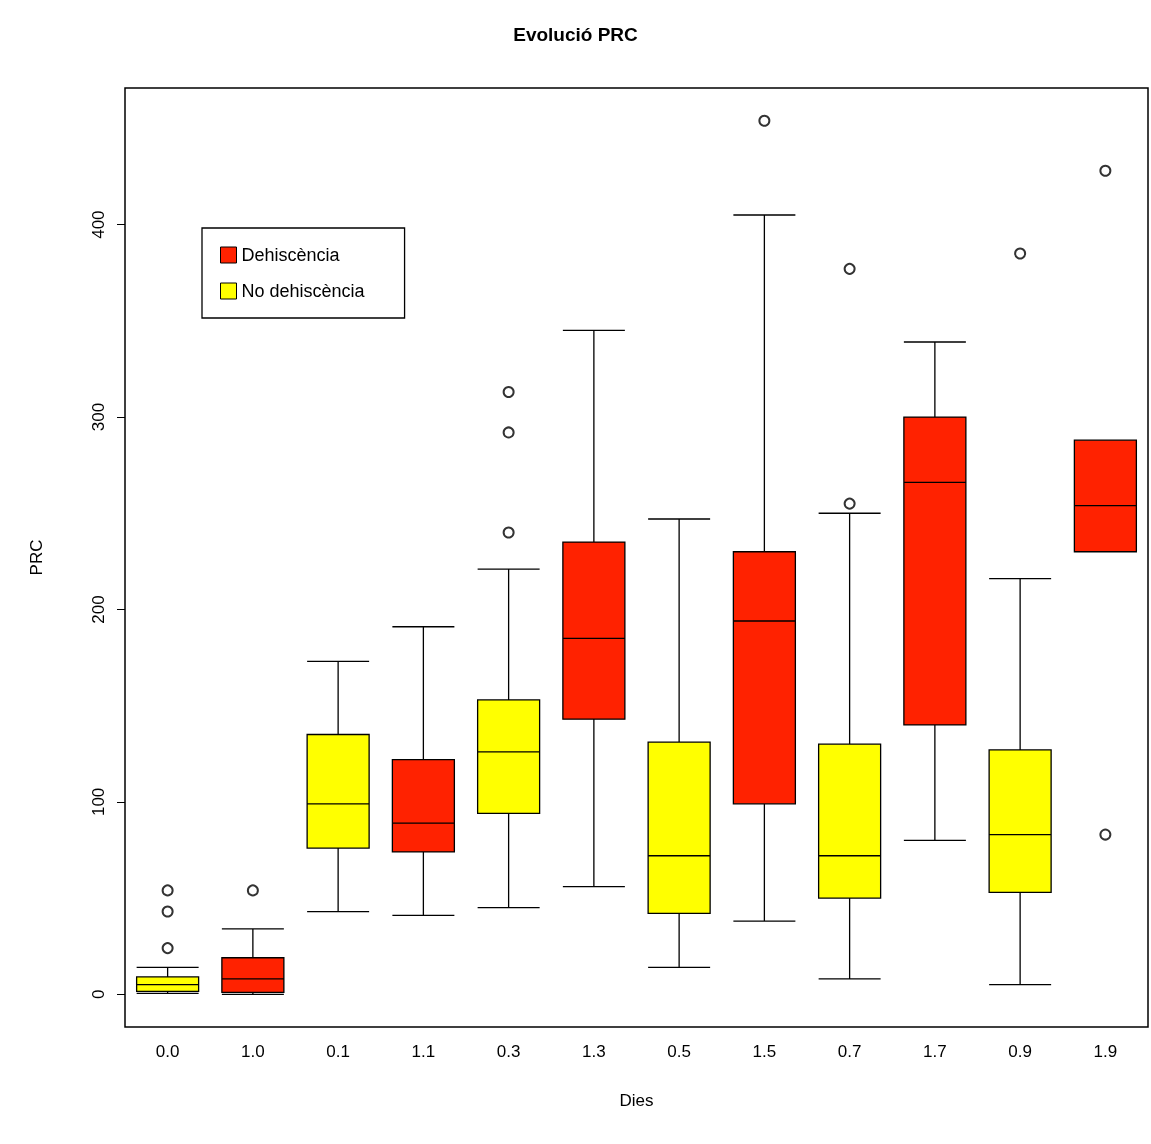 This screenshot has width=1151, height=1144. What do you see at coordinates (423, 1051) in the screenshot?
I see `x-tick-label: 1.1` at bounding box center [423, 1051].